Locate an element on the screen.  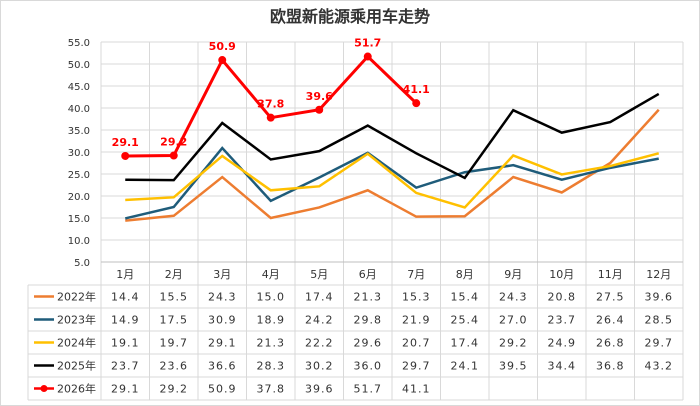
table-value: 17.5 is located at coordinates (174, 320).